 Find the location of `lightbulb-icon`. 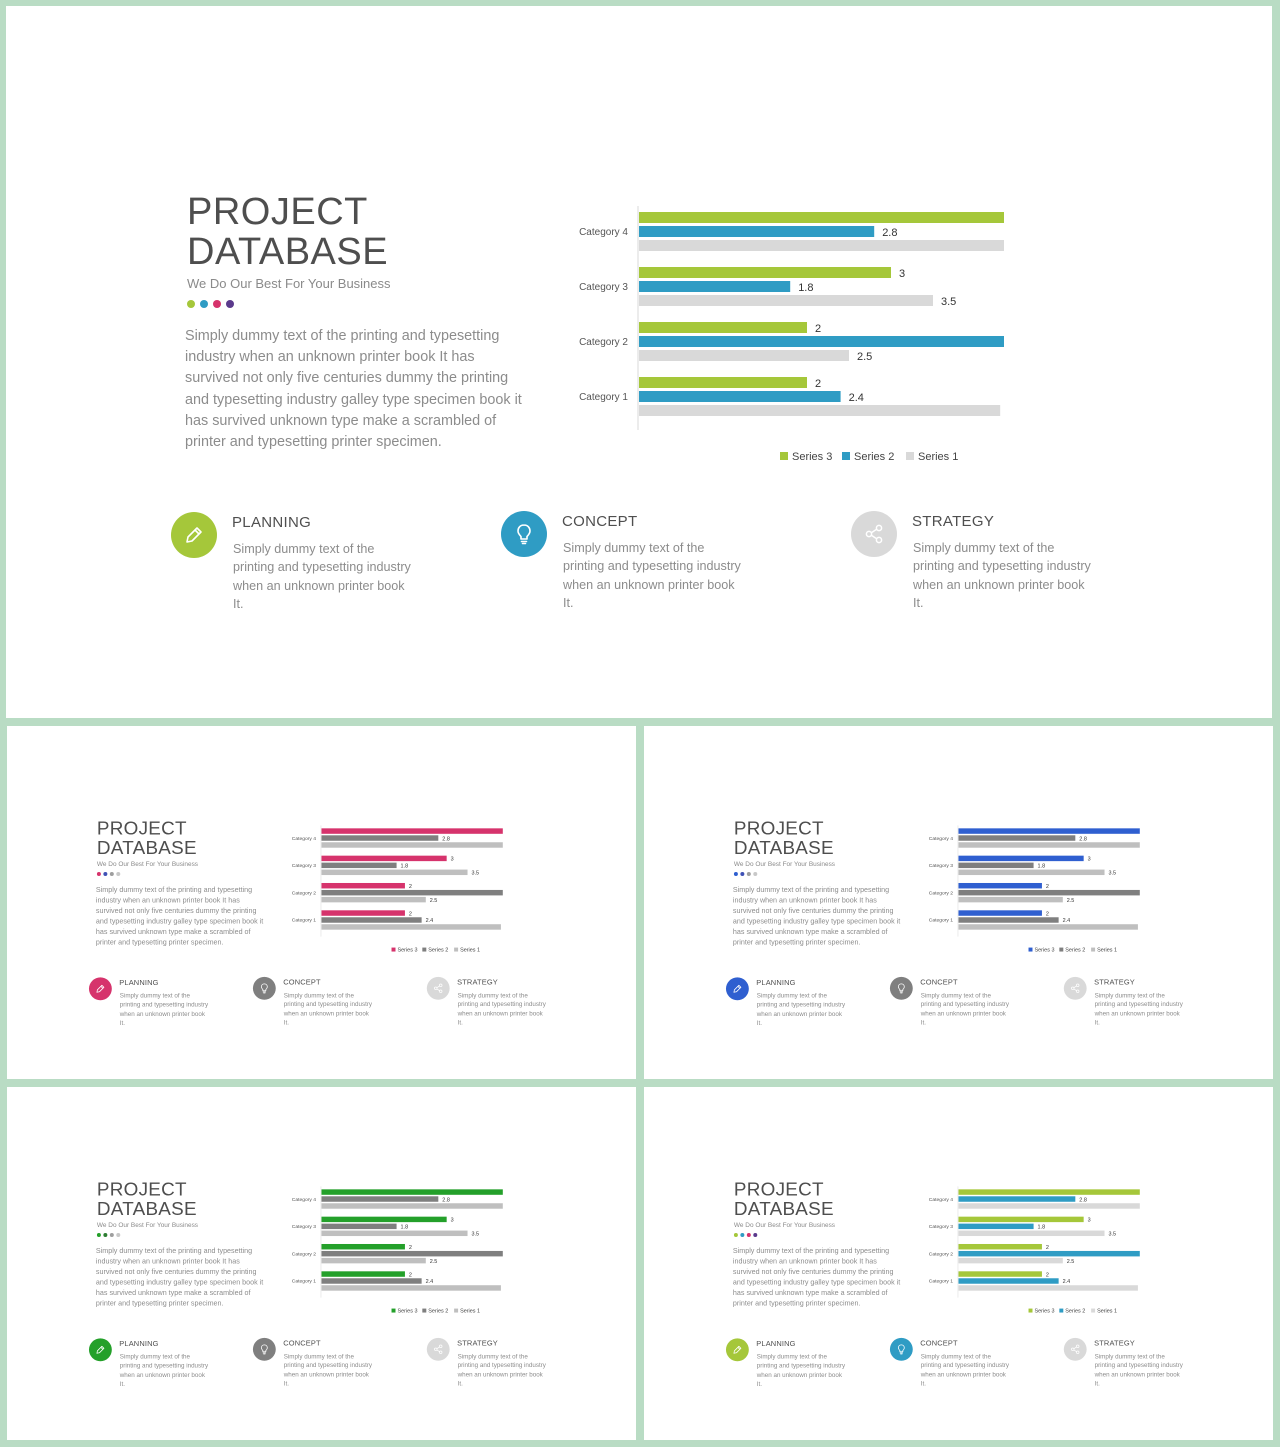

lightbulb-icon is located at coordinates (524, 534).